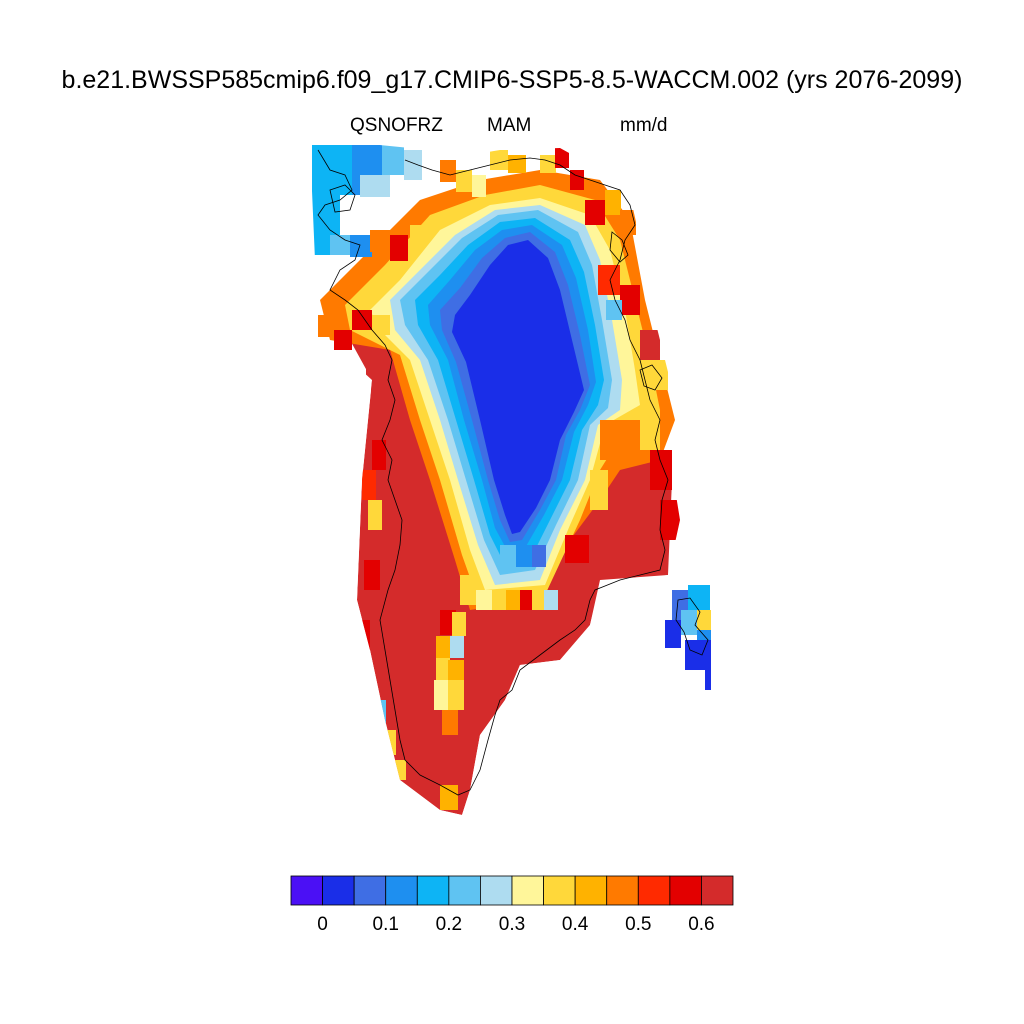 The image size is (1024, 1024). I want to click on colorbar-boxes, so click(512, 890).